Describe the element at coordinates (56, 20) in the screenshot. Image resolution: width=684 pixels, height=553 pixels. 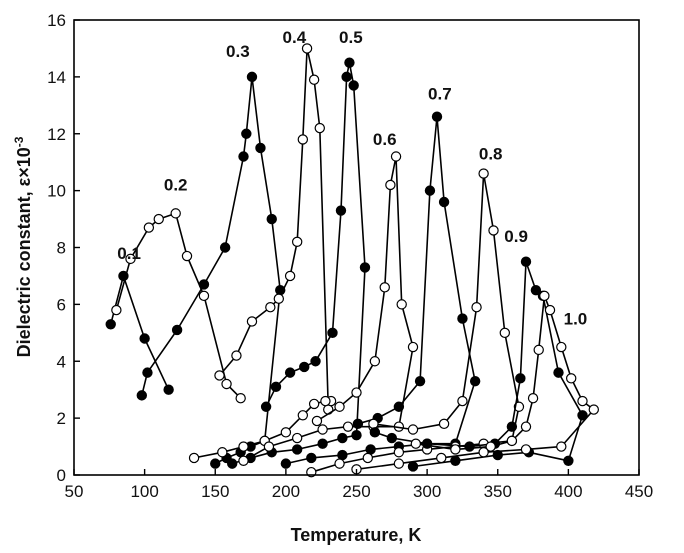
I see `y-tick-label: 16` at that location.